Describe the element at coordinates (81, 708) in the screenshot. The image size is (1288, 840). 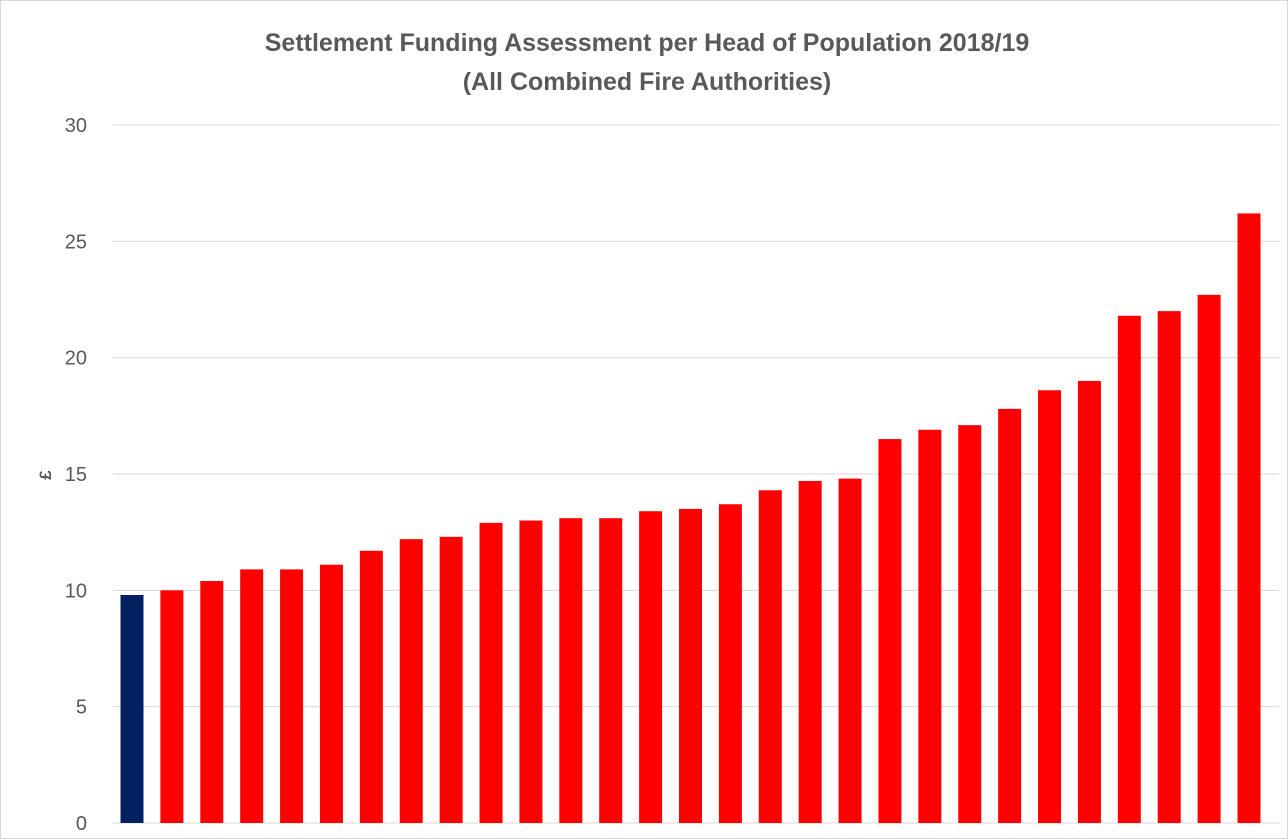
I see `y-tick-label: 5` at that location.